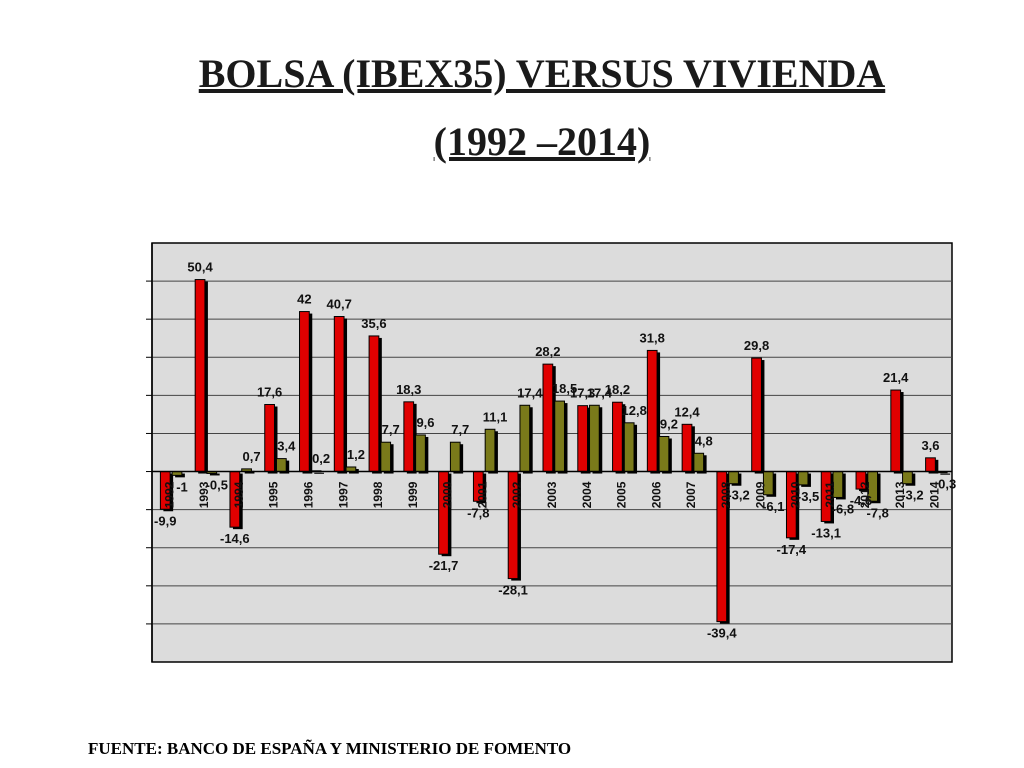  What do you see at coordinates (547, 351) in the screenshot?
I see `ibex-data-label: 28,2` at bounding box center [547, 351].